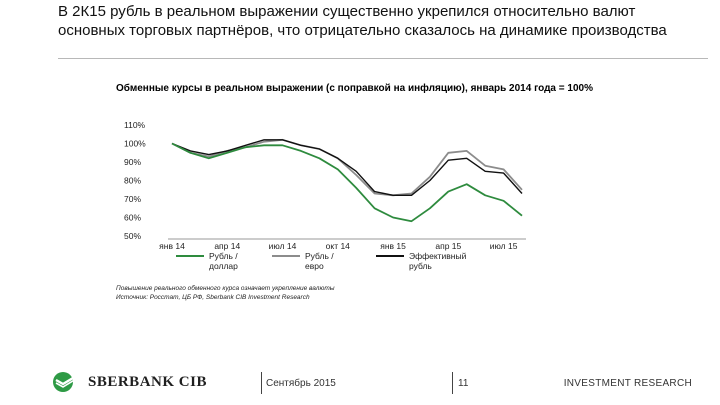 Image resolution: width=720 pixels, height=405 pixels. I want to click on footer-date: Сентябрь 2015, so click(301, 383).